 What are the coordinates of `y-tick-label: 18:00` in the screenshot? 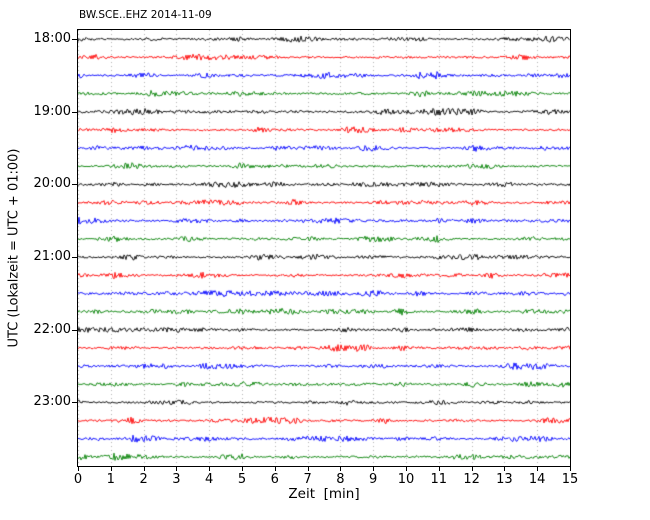 It's located at (52, 39).